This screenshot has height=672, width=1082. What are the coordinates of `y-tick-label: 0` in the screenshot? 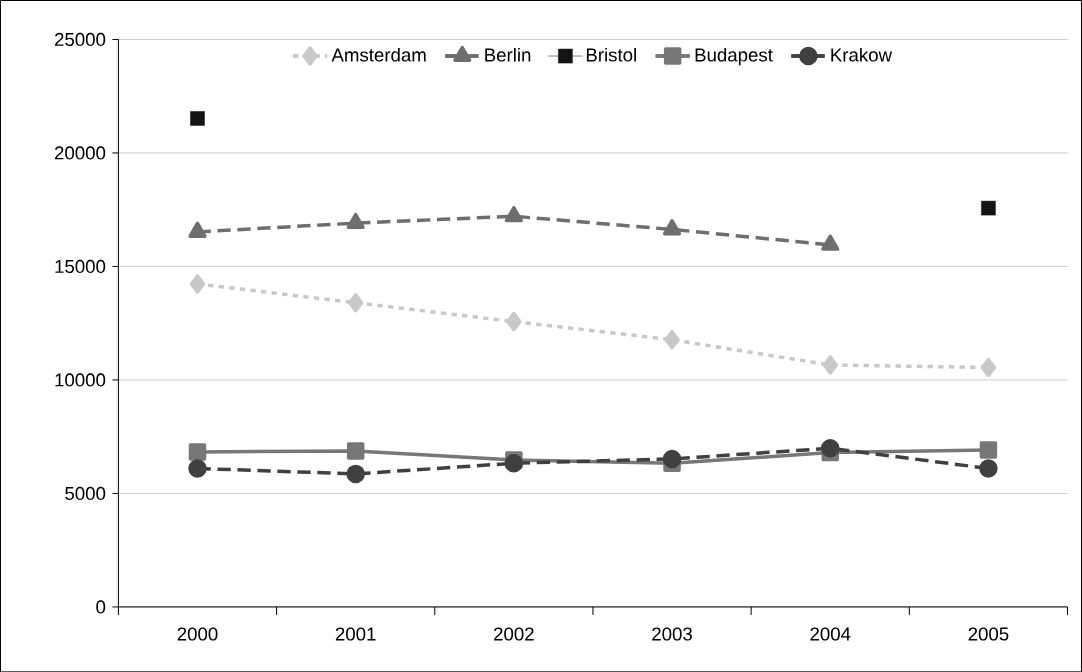 It's located at (101, 607).